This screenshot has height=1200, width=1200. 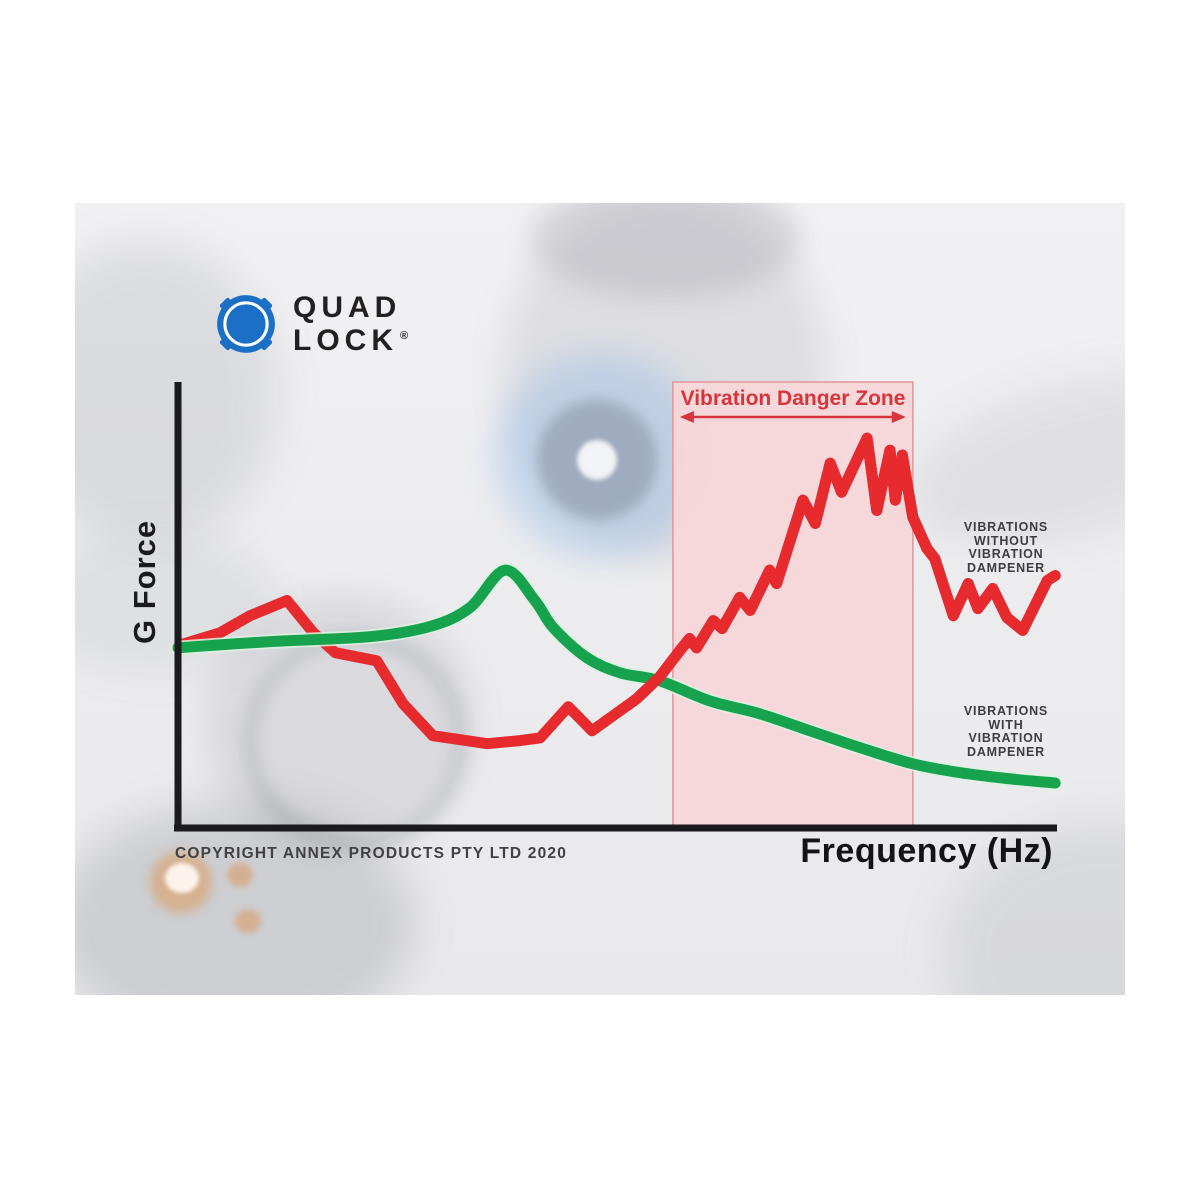 I want to click on danger-zone-region, so click(x=793, y=605).